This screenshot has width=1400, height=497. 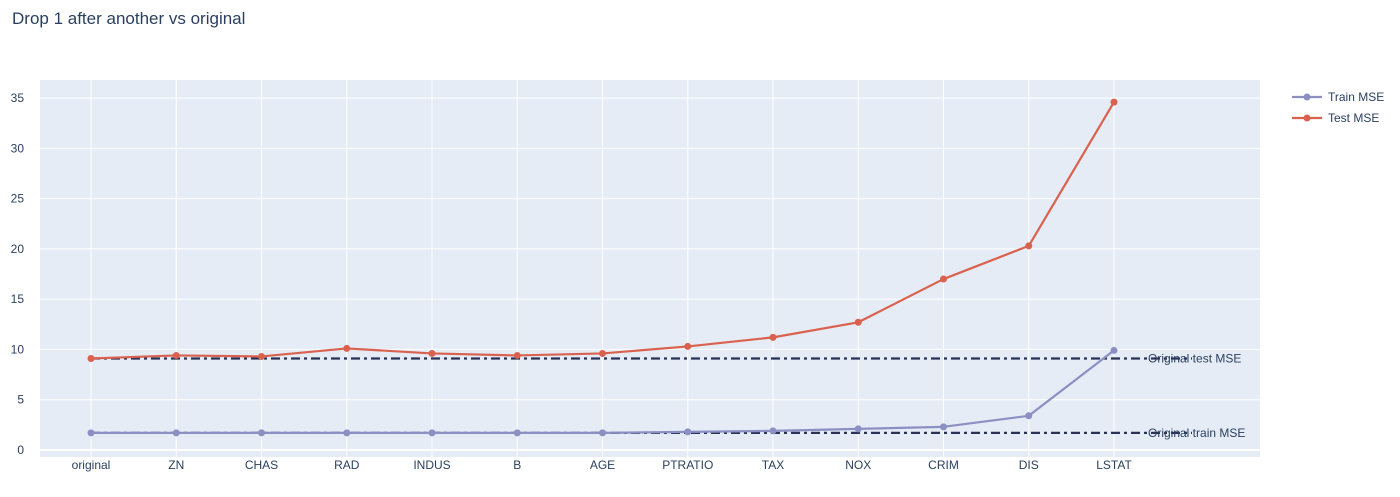 I want to click on chart-title: Drop 1 after another vs original, so click(x=129, y=18).